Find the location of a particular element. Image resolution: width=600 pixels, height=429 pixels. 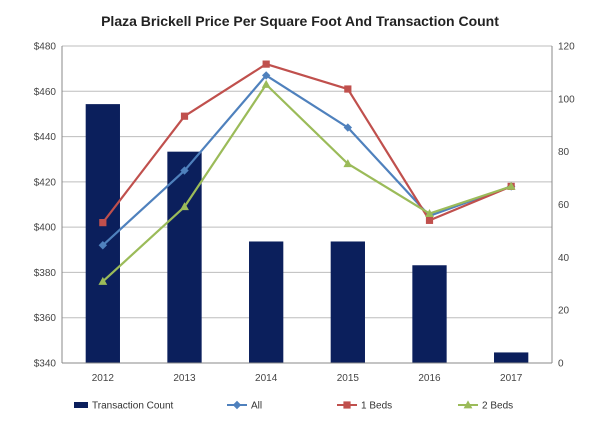

y-right-tick-label: 0 is located at coordinates (561, 364).